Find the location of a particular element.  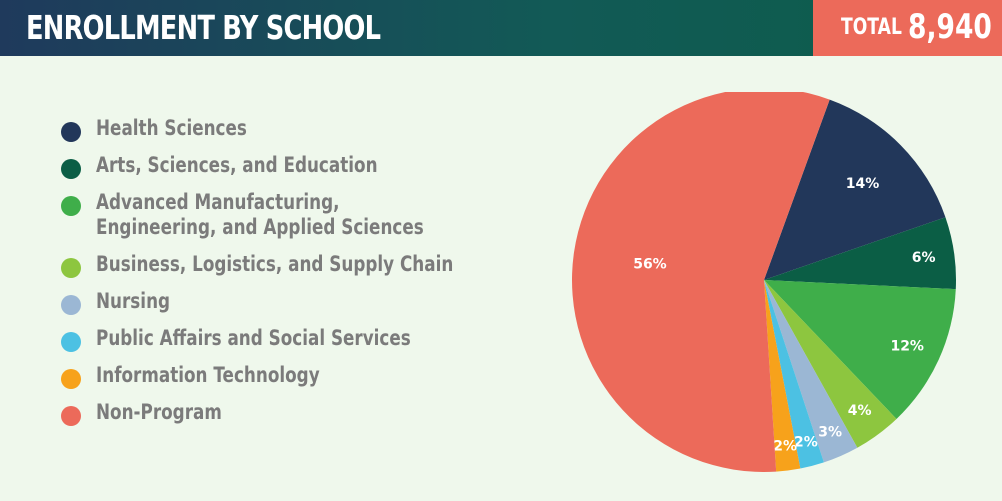

legend-label: Business, Logistics, and Supply Chain is located at coordinates (275, 264).